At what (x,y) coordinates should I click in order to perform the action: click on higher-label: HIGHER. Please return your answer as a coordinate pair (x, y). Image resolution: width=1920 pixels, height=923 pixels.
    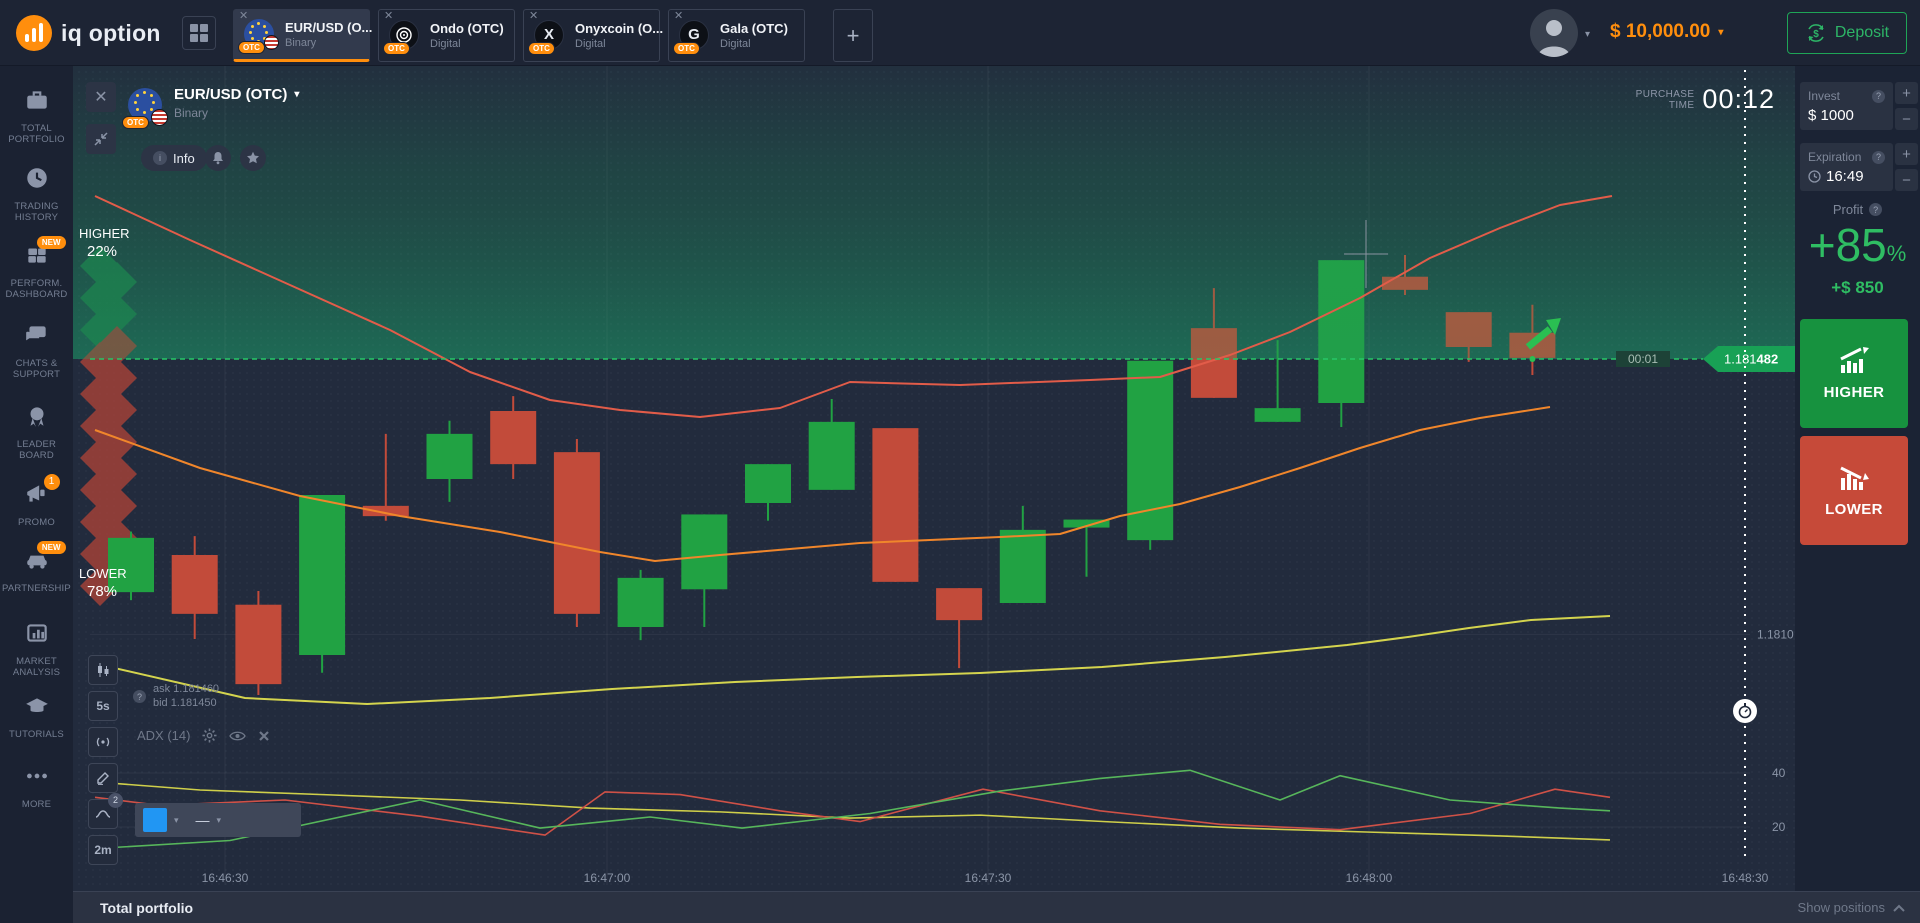
    Looking at the image, I should click on (1854, 392).